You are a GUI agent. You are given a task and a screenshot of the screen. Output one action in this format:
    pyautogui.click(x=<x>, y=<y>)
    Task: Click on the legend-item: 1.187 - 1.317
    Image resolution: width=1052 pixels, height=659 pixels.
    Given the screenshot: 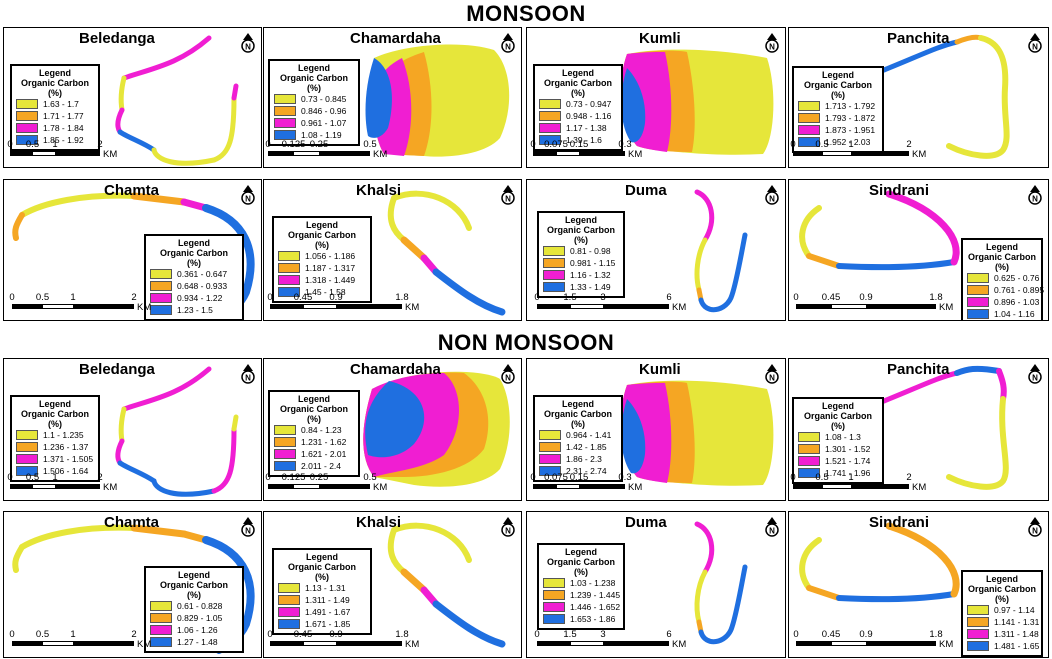 What is the action you would take?
    pyautogui.click(x=322, y=268)
    